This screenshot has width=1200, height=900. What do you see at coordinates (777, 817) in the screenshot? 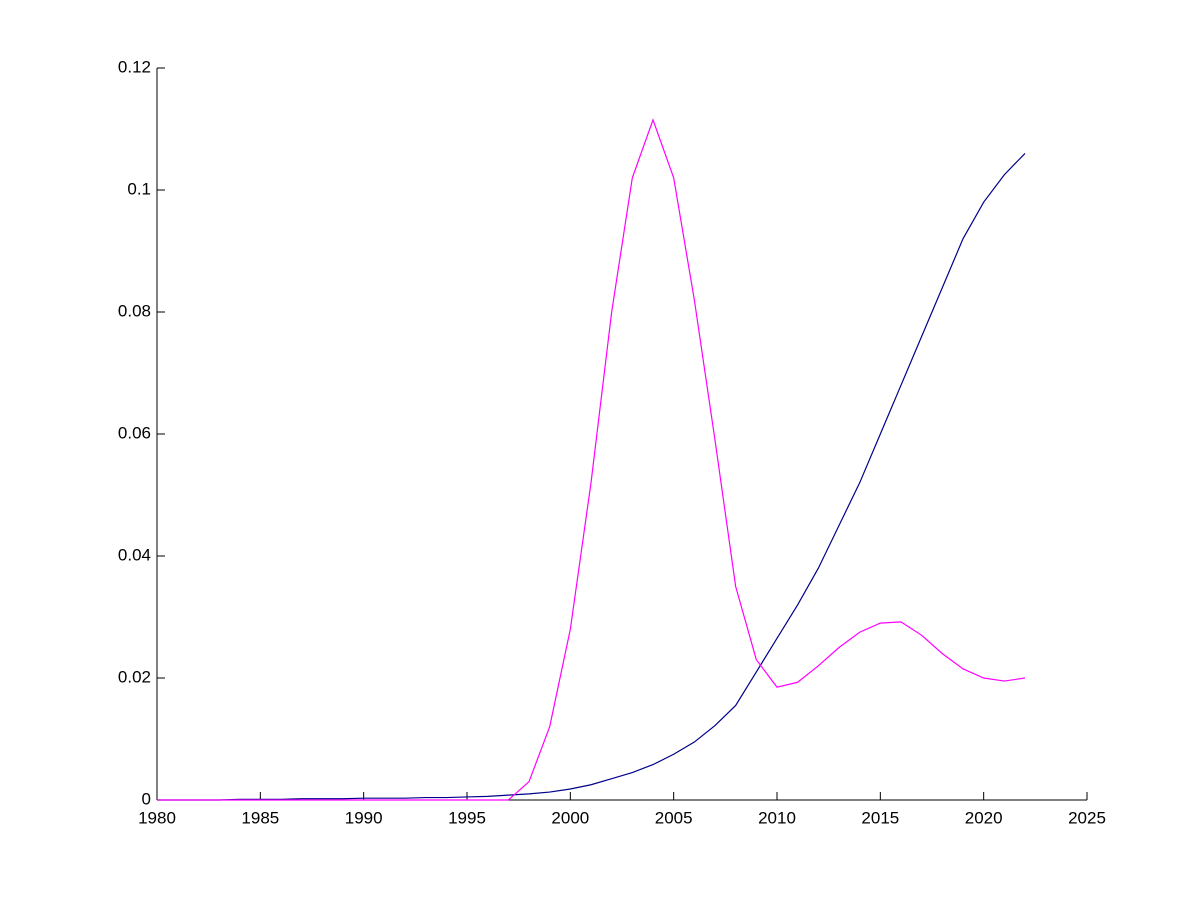
I see `x-tick-label: 2010` at bounding box center [777, 817].